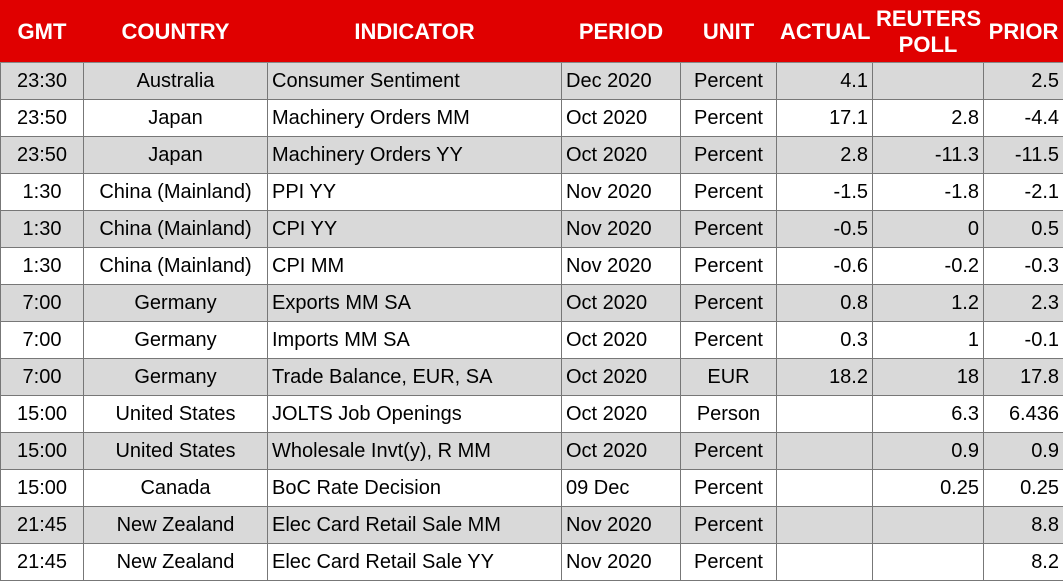 The height and width of the screenshot is (581, 1063). Describe the element at coordinates (825, 229) in the screenshot. I see `table-cell: -0.5` at that location.